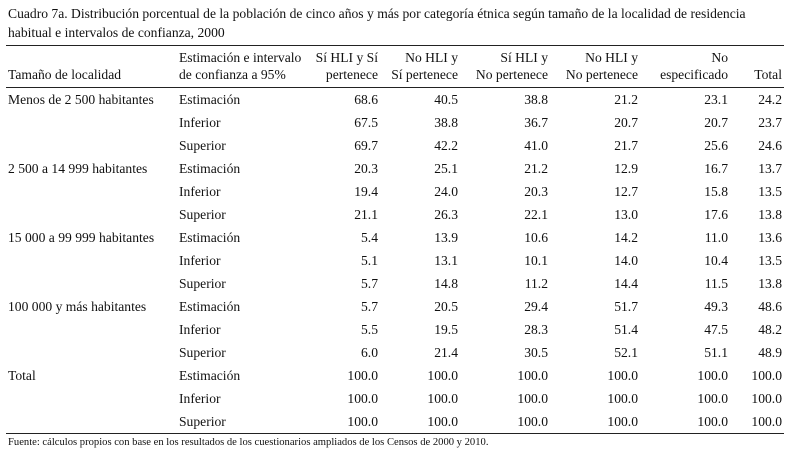  What do you see at coordinates (716, 168) in the screenshot?
I see `value-cell: 16.7` at bounding box center [716, 168].